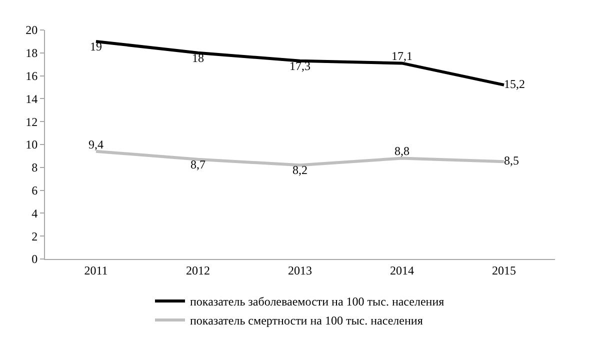 This screenshot has height=346, width=600. I want to click on data-label: 18, so click(198, 57).